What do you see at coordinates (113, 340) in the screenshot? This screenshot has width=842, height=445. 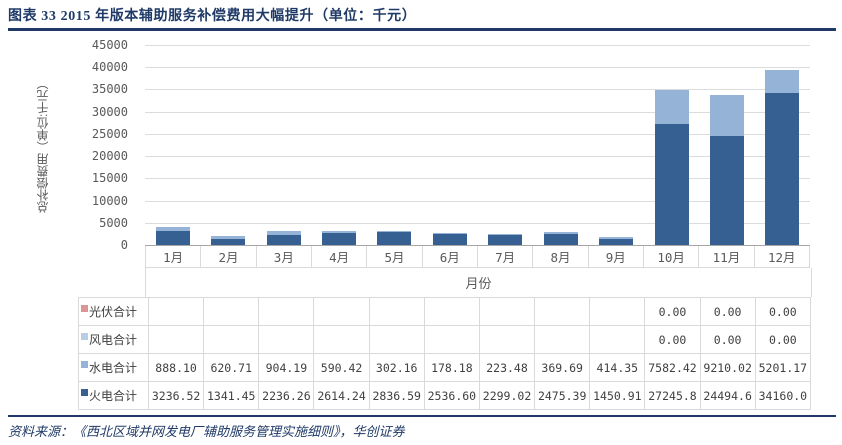 I see `legend-label: 风电合计` at bounding box center [113, 340].